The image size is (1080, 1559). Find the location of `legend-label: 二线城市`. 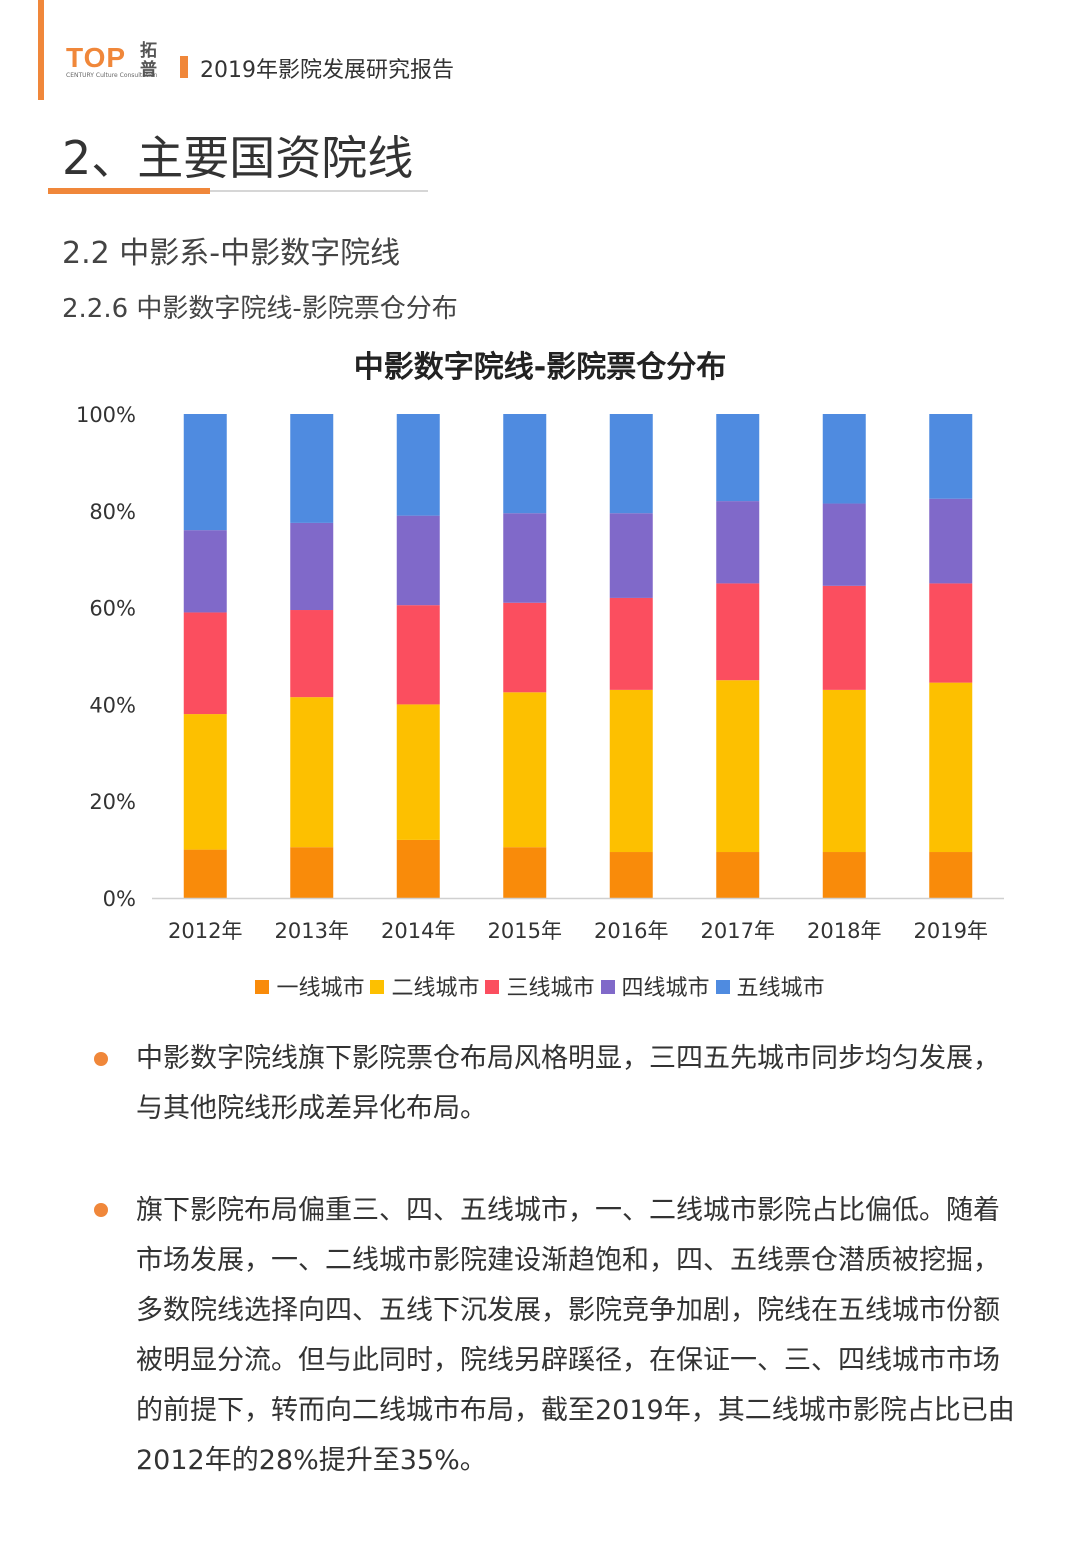

legend-label: 二线城市 is located at coordinates (435, 988).